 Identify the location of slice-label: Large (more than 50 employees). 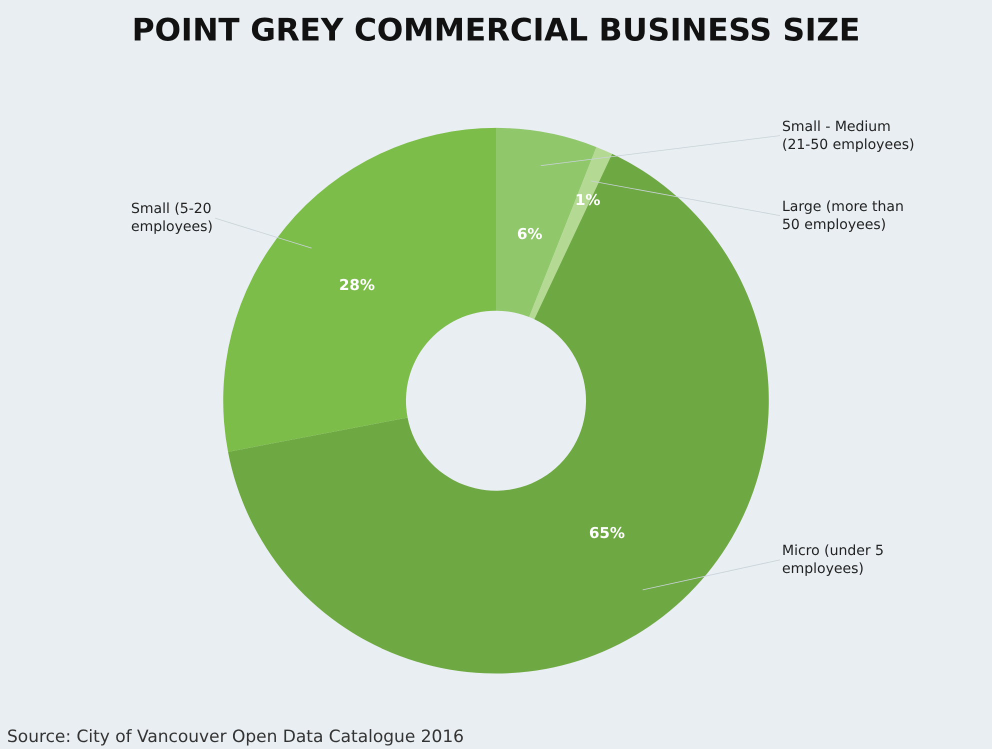
(843, 216).